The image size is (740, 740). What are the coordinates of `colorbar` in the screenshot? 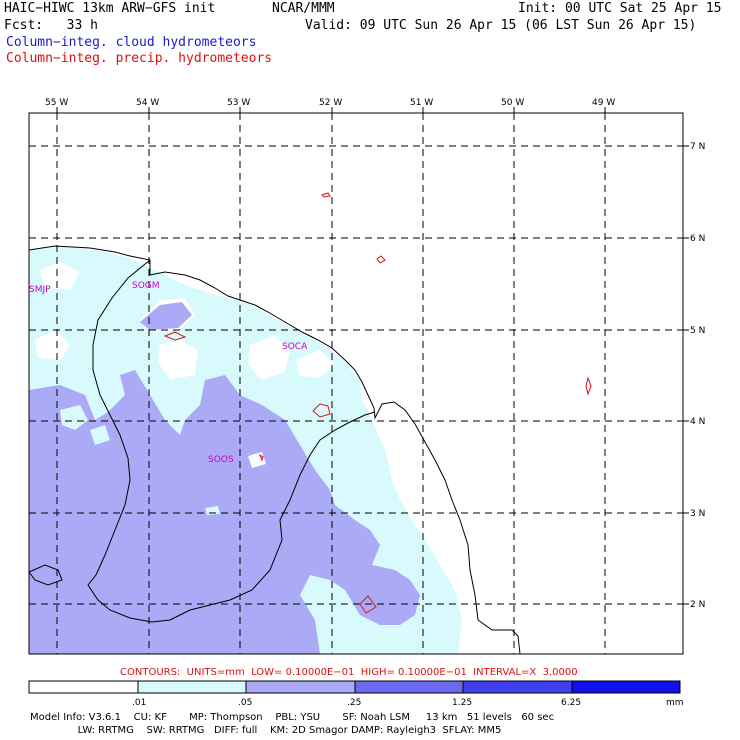 It's located at (354, 687).